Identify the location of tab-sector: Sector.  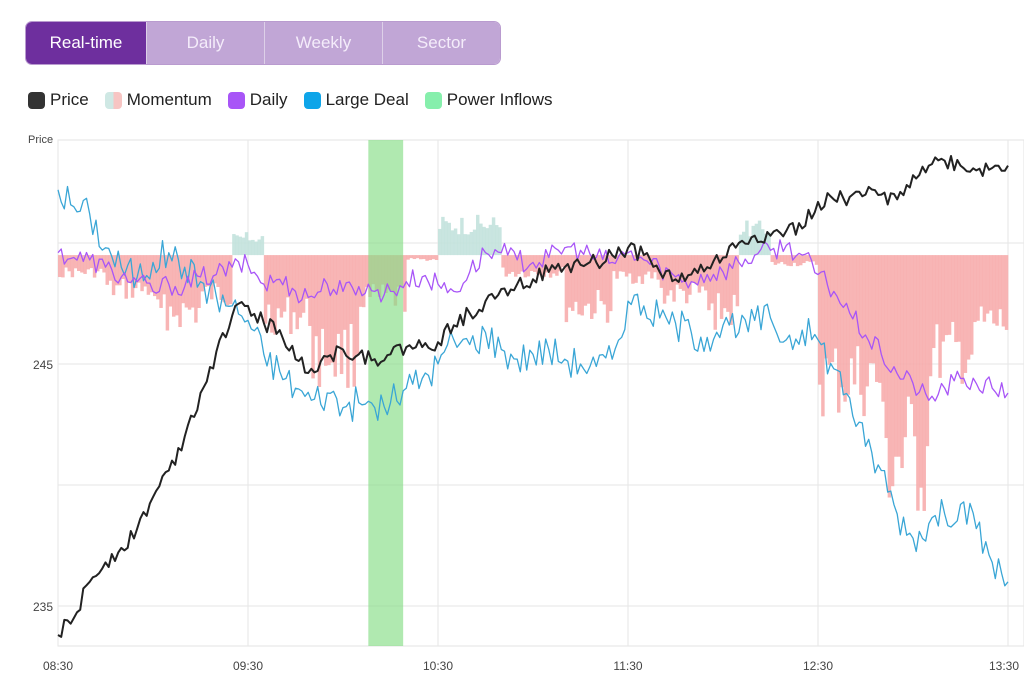
(441, 43).